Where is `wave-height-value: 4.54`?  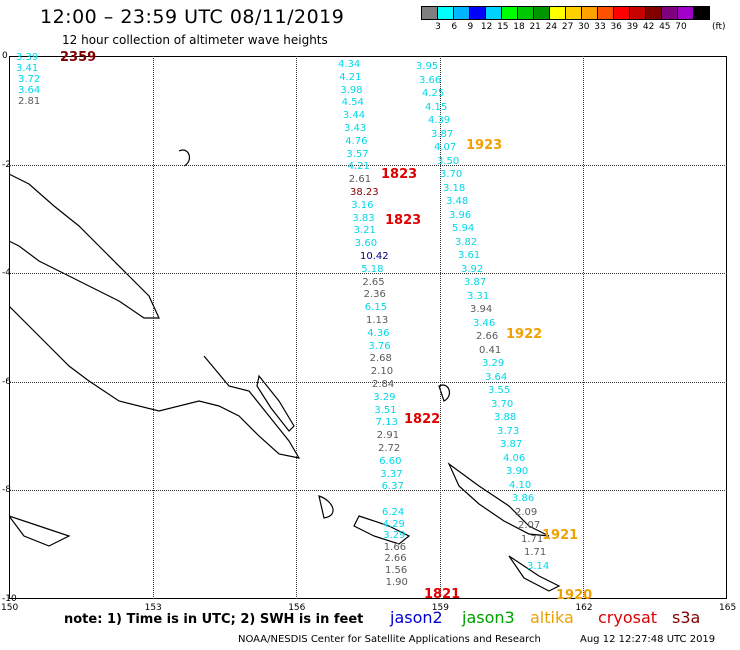 wave-height-value: 4.54 is located at coordinates (352, 103).